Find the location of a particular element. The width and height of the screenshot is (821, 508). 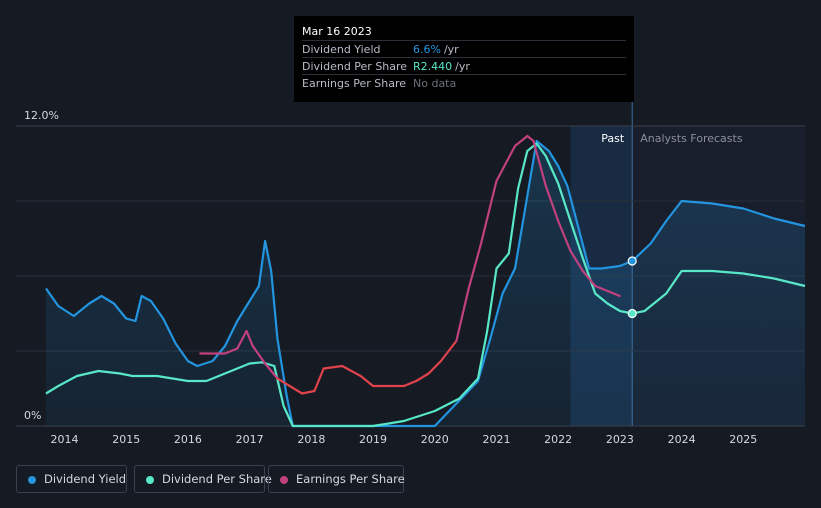

legend-dividend-yield: Dividend Yield is located at coordinates (71, 479).